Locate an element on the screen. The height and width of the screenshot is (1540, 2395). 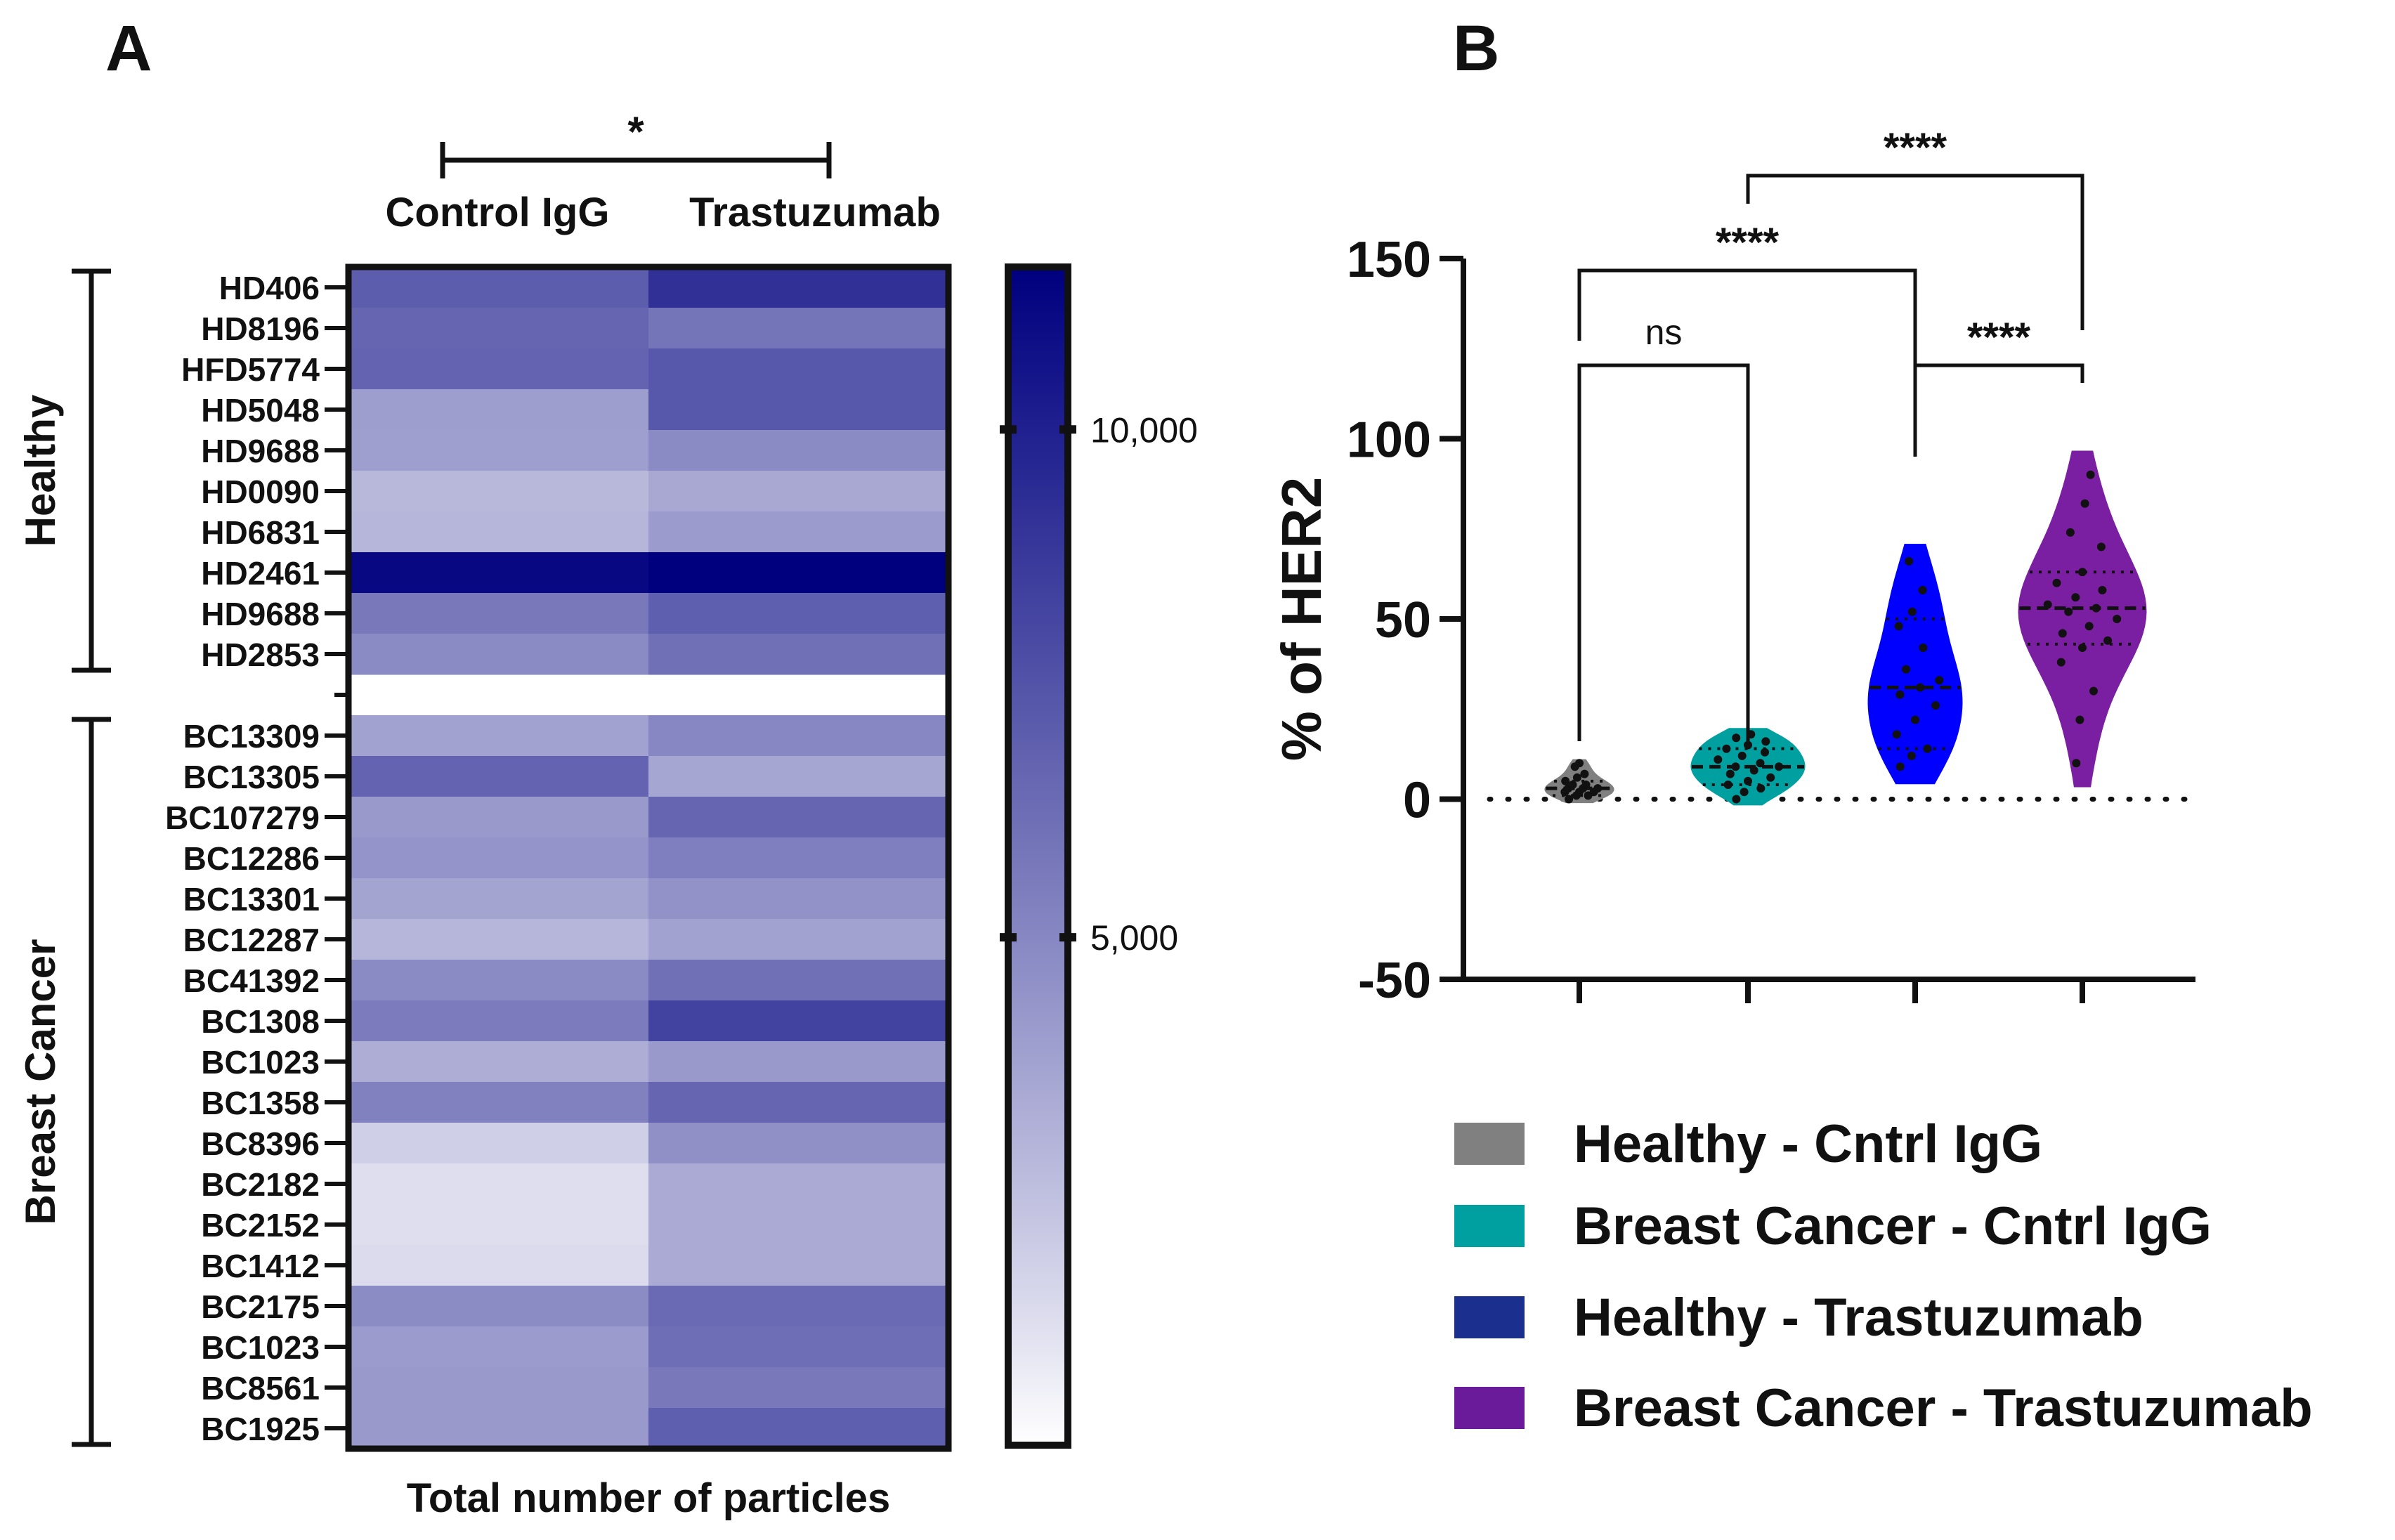
legend-label: Healthy - Cntrl IgG is located at coordinates (1808, 1144).